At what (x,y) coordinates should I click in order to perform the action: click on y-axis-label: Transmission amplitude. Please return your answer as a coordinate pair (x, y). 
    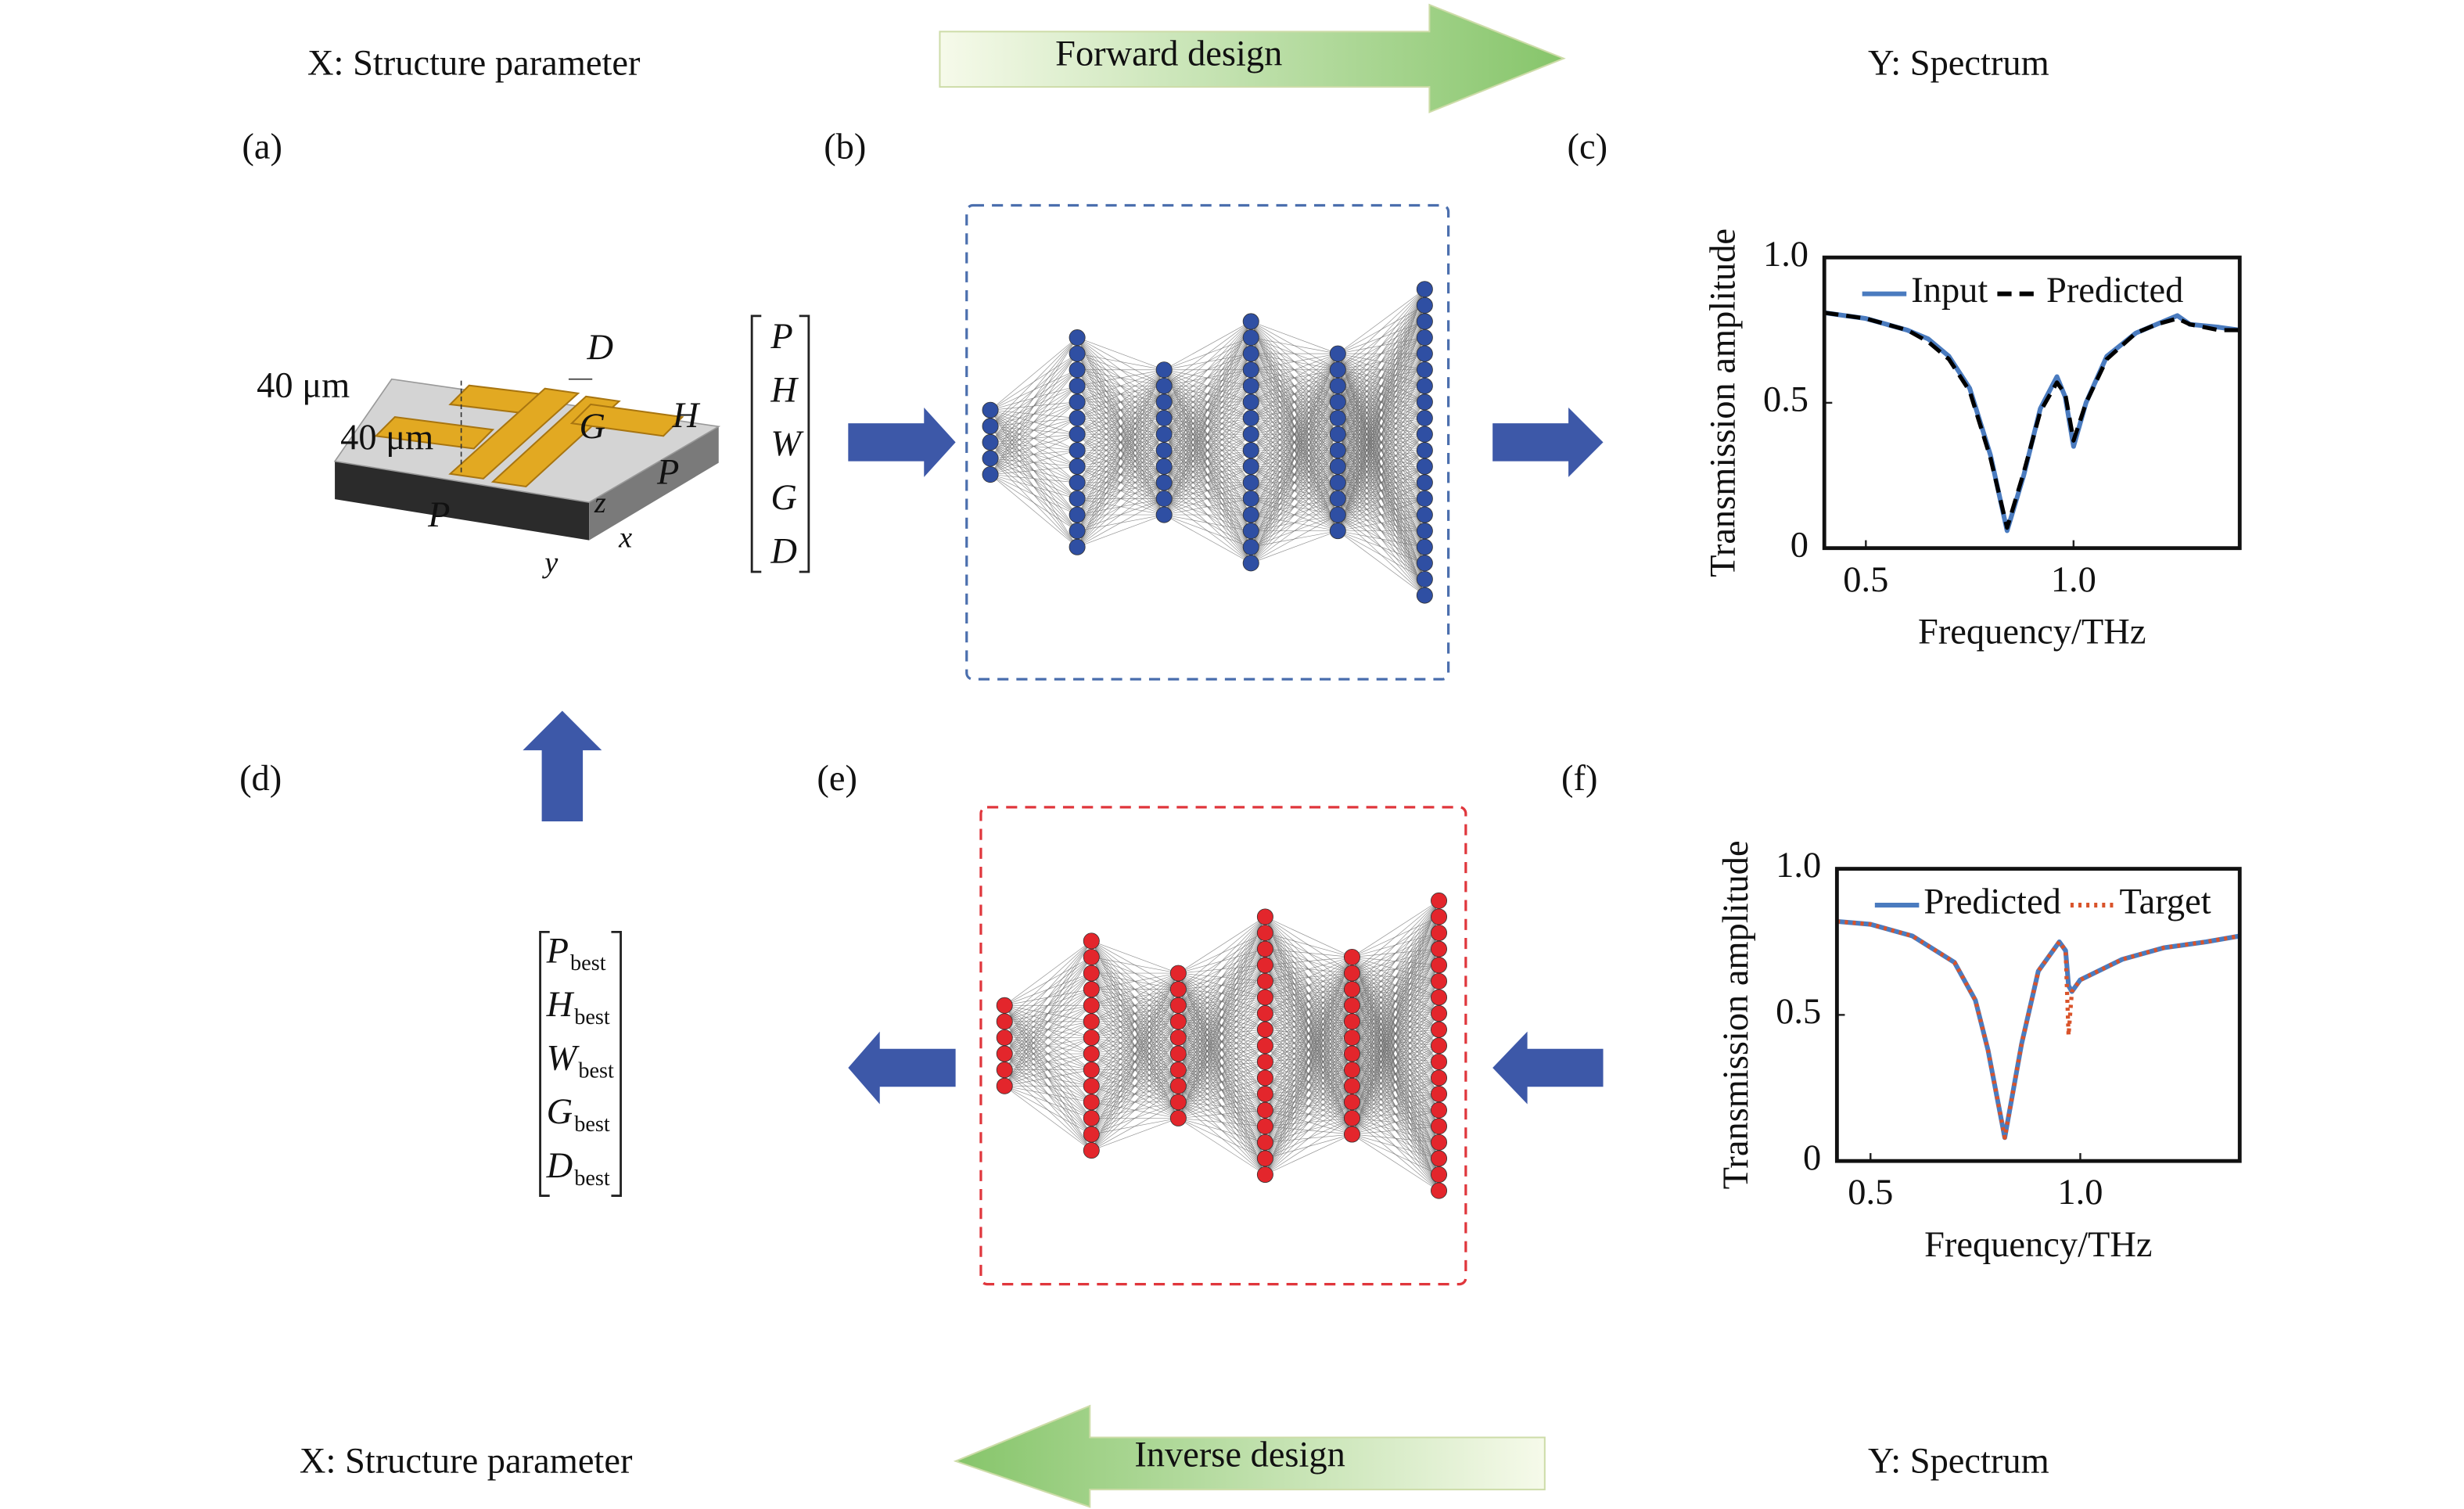
    Looking at the image, I should click on (1736, 1014).